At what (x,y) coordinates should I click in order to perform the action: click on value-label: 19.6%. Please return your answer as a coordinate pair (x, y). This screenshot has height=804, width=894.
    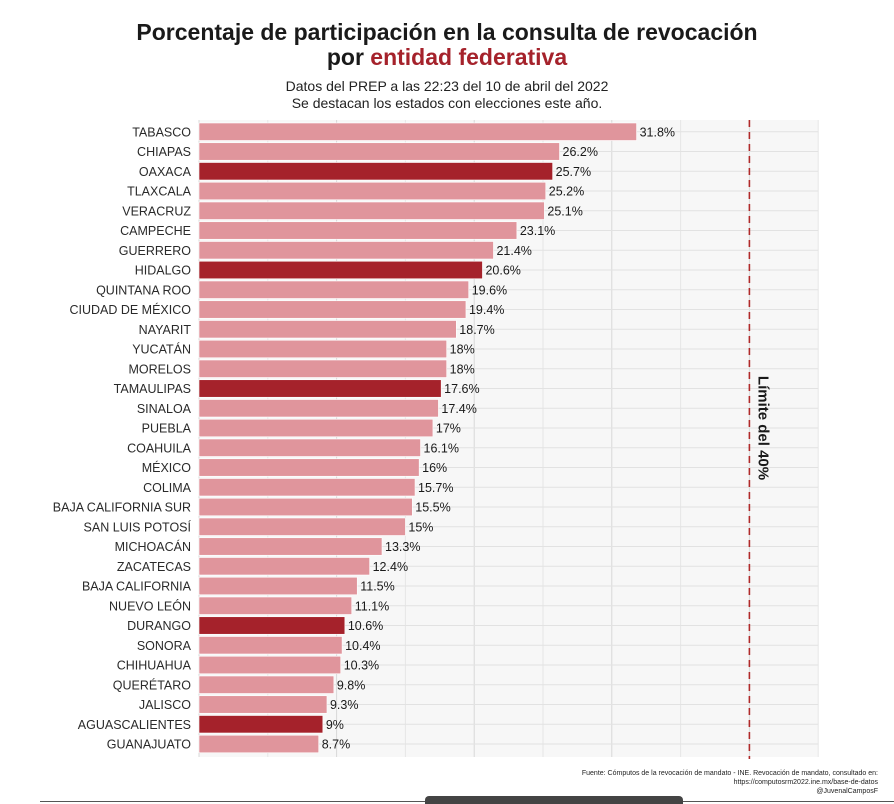
    Looking at the image, I should click on (489, 290).